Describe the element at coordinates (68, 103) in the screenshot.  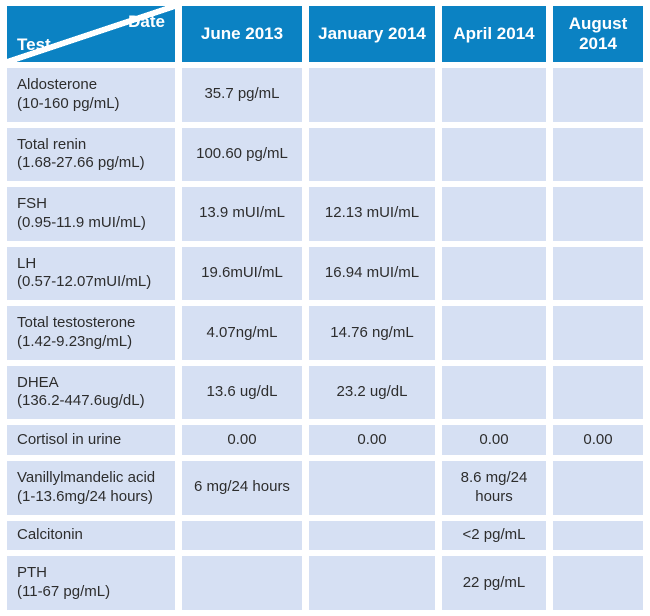
I see `test-reference-range: (10-160 pg/mL)` at that location.